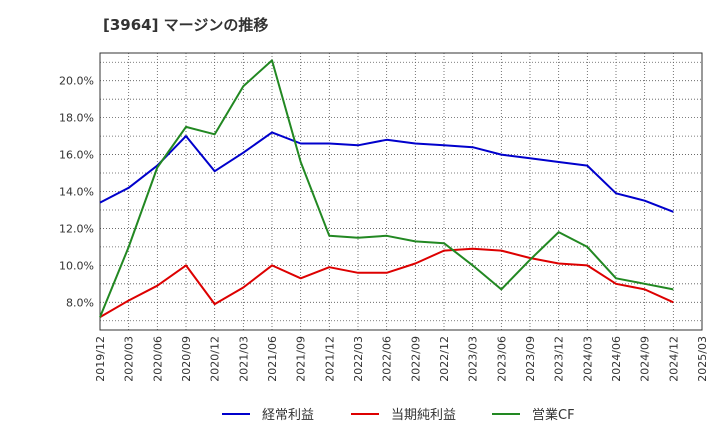  I want to click on x-tick-label: 2020/09, so click(186, 359).